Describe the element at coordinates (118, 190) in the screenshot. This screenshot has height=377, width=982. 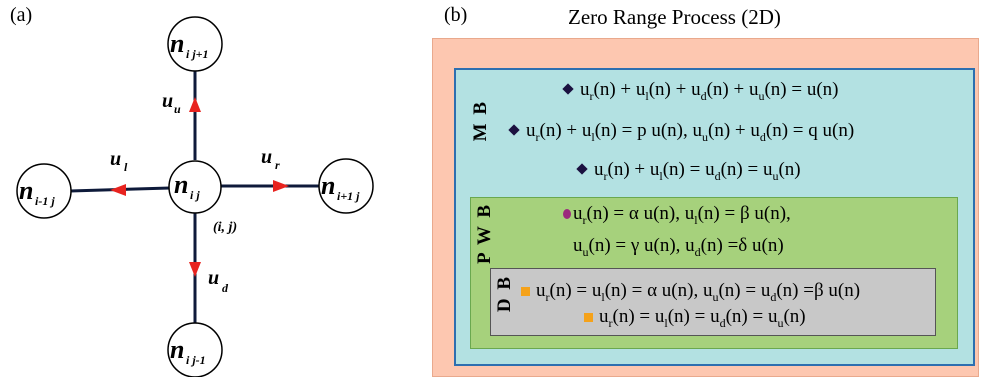
I see `arrow-left-icon` at that location.